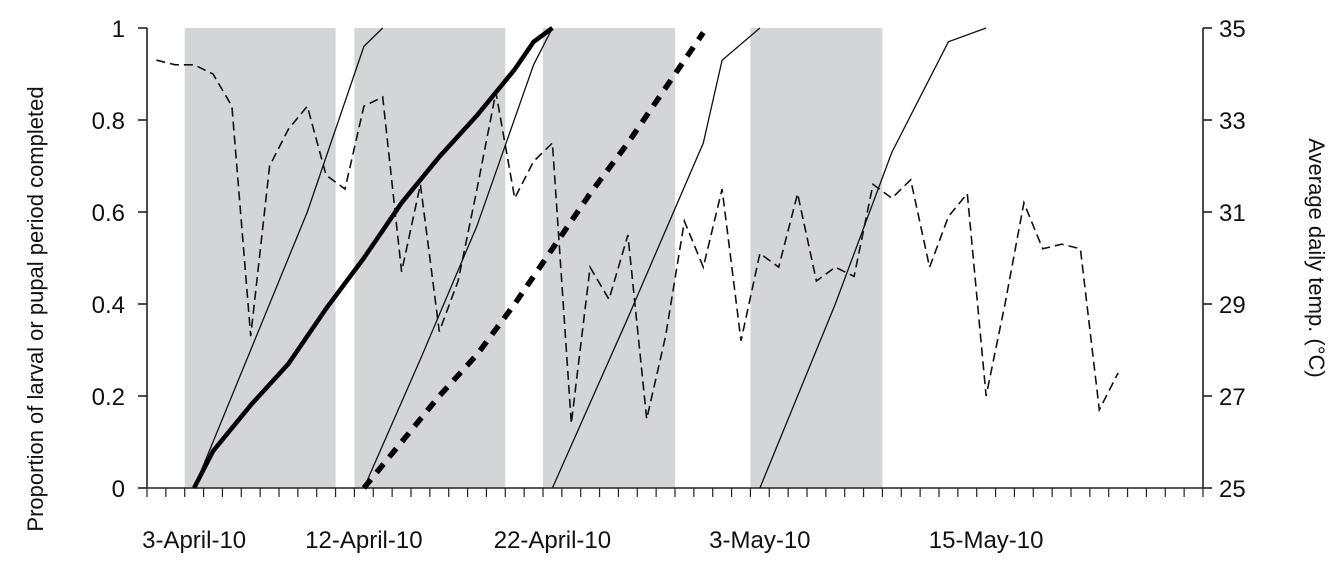 This screenshot has height=566, width=1329. Describe the element at coordinates (1232, 213) in the screenshot. I see `y-right-tick-label: 31` at that location.